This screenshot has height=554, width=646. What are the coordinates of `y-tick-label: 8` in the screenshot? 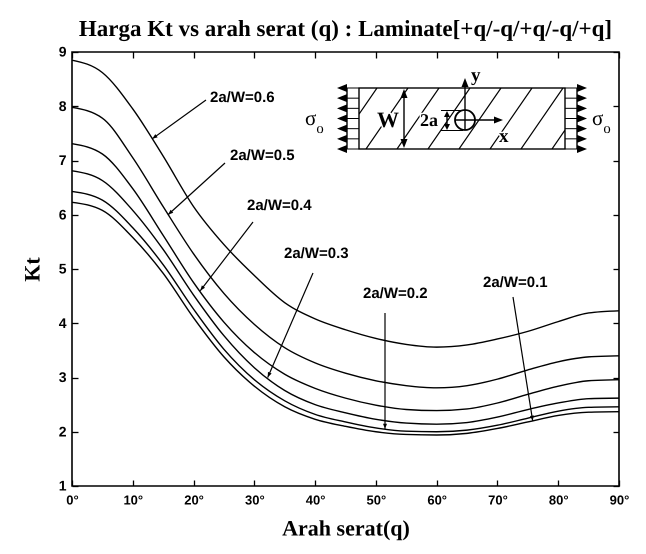 It's located at (62, 106).